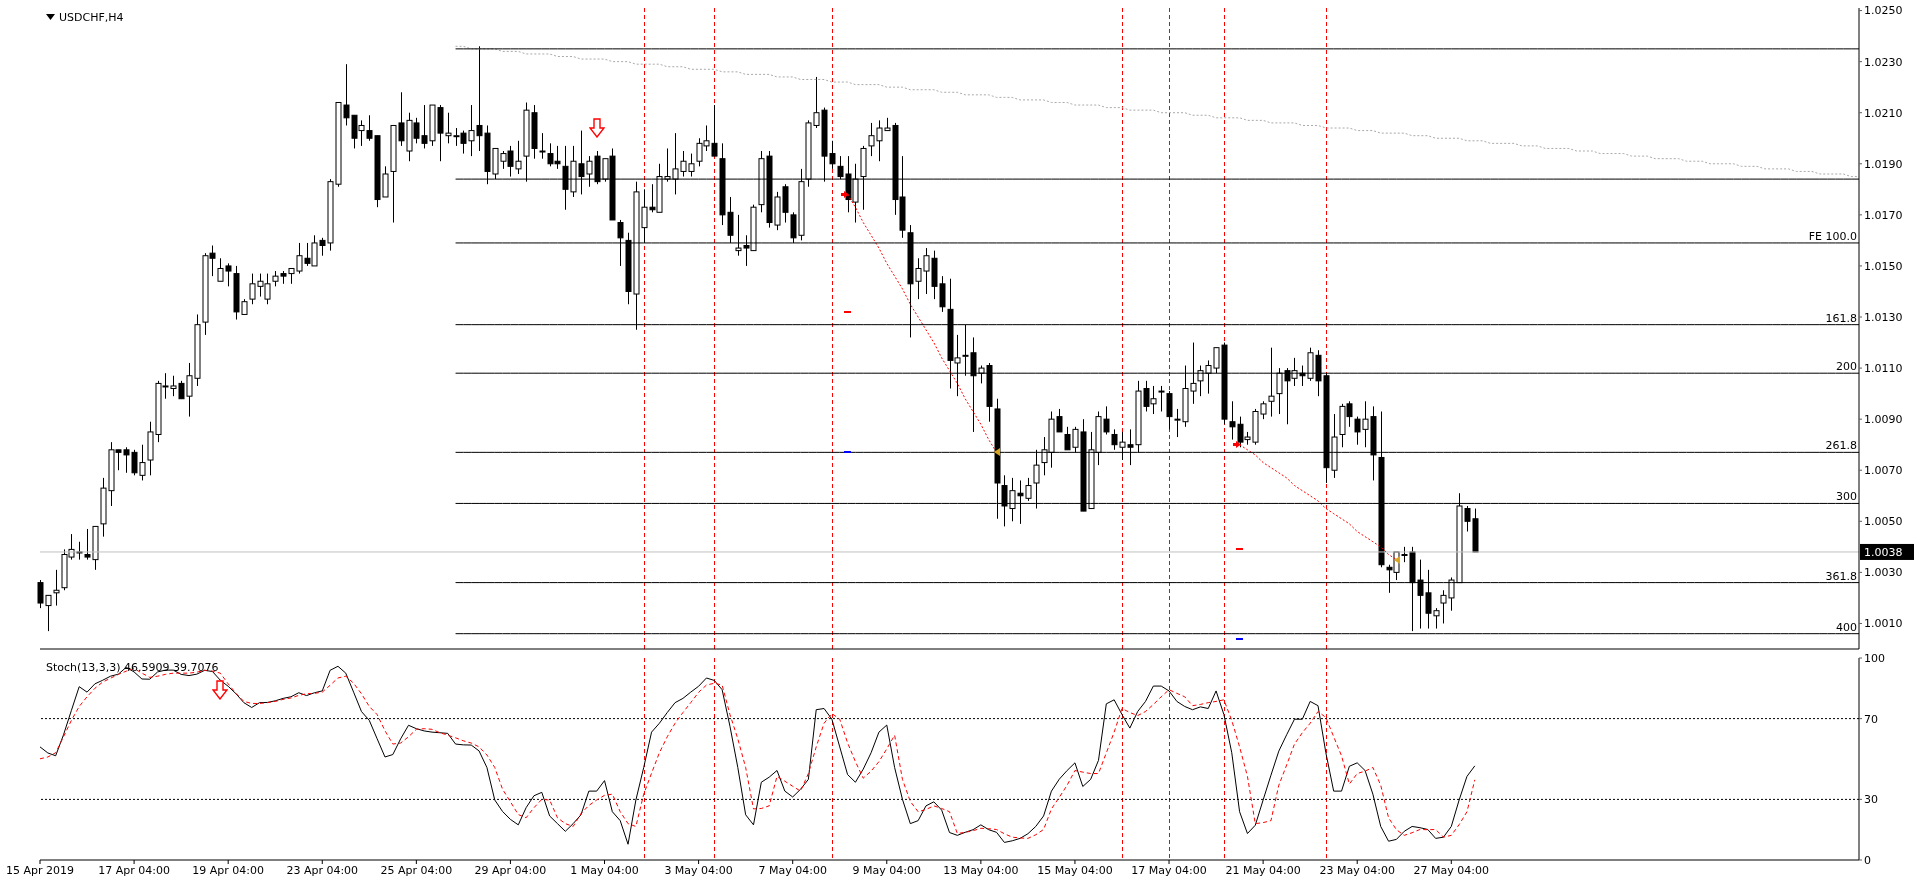 The height and width of the screenshot is (884, 1916). Describe the element at coordinates (1883, 62) in the screenshot. I see `y-tick-label: 1.0230` at that location.